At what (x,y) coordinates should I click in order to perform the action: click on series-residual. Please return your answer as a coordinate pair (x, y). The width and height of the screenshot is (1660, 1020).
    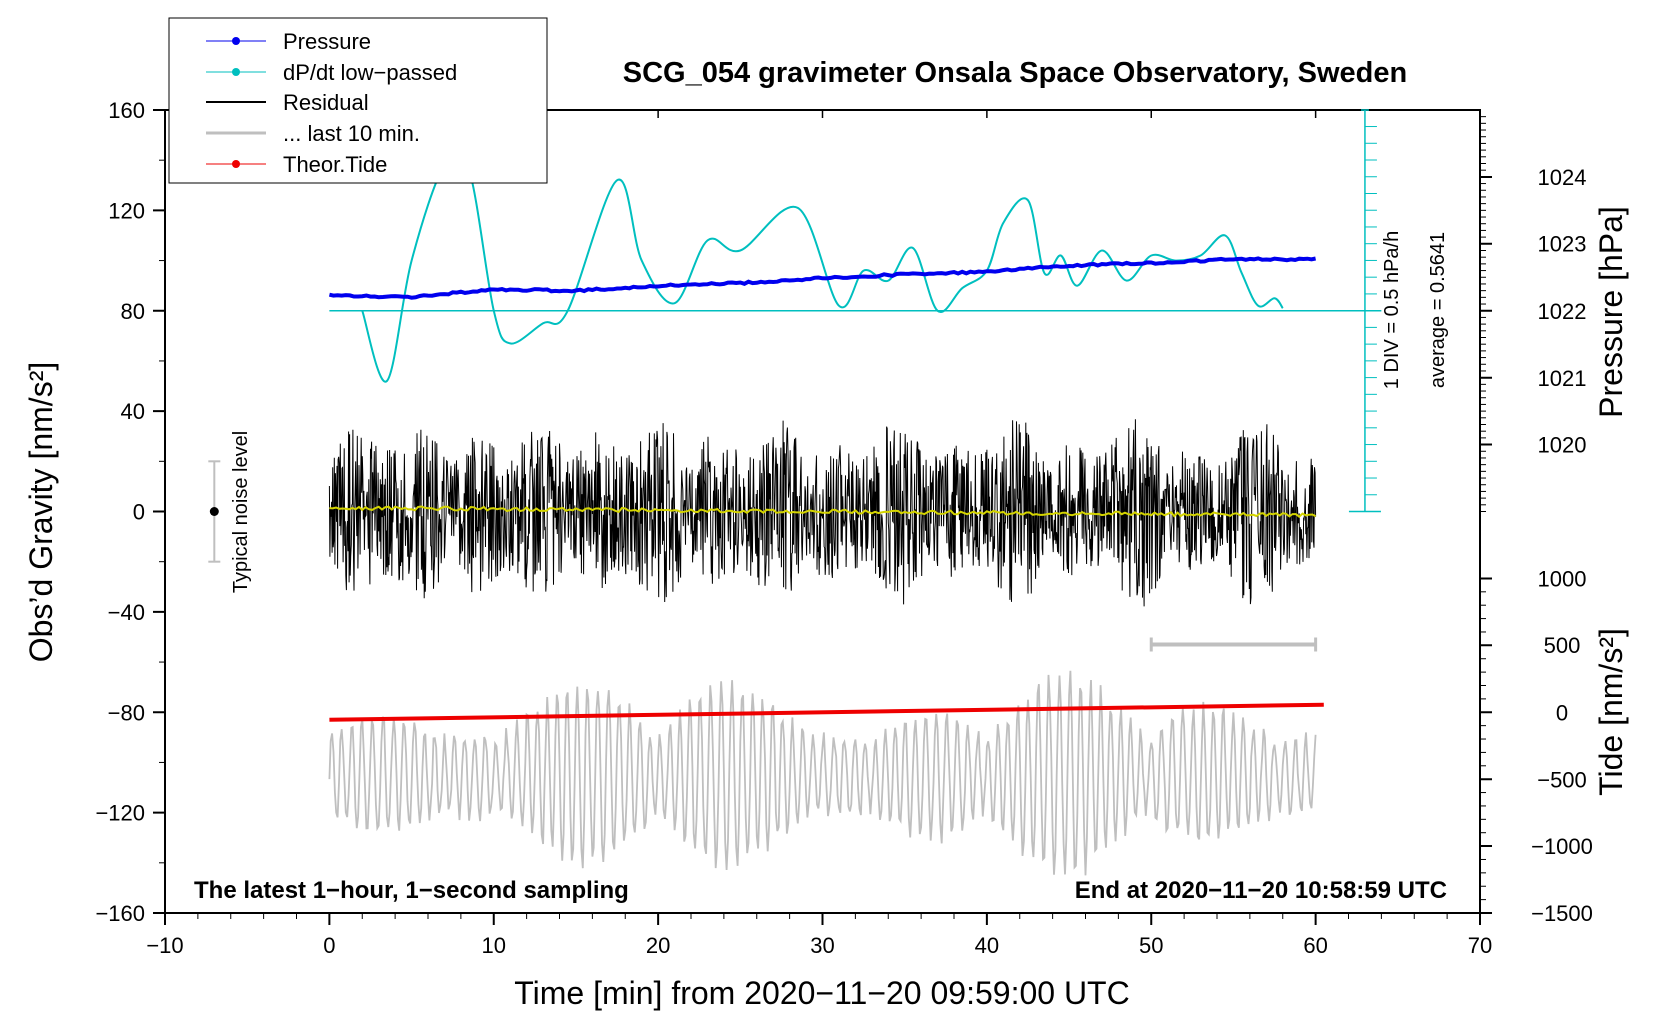
    Looking at the image, I should click on (822, 513).